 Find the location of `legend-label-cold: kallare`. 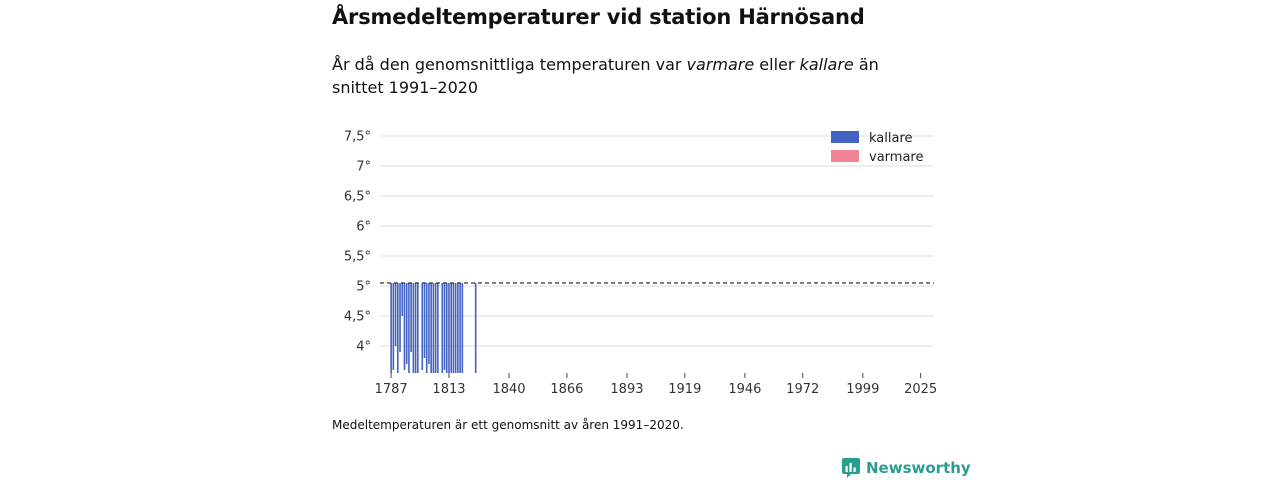

legend-label-cold: kallare is located at coordinates (891, 138).